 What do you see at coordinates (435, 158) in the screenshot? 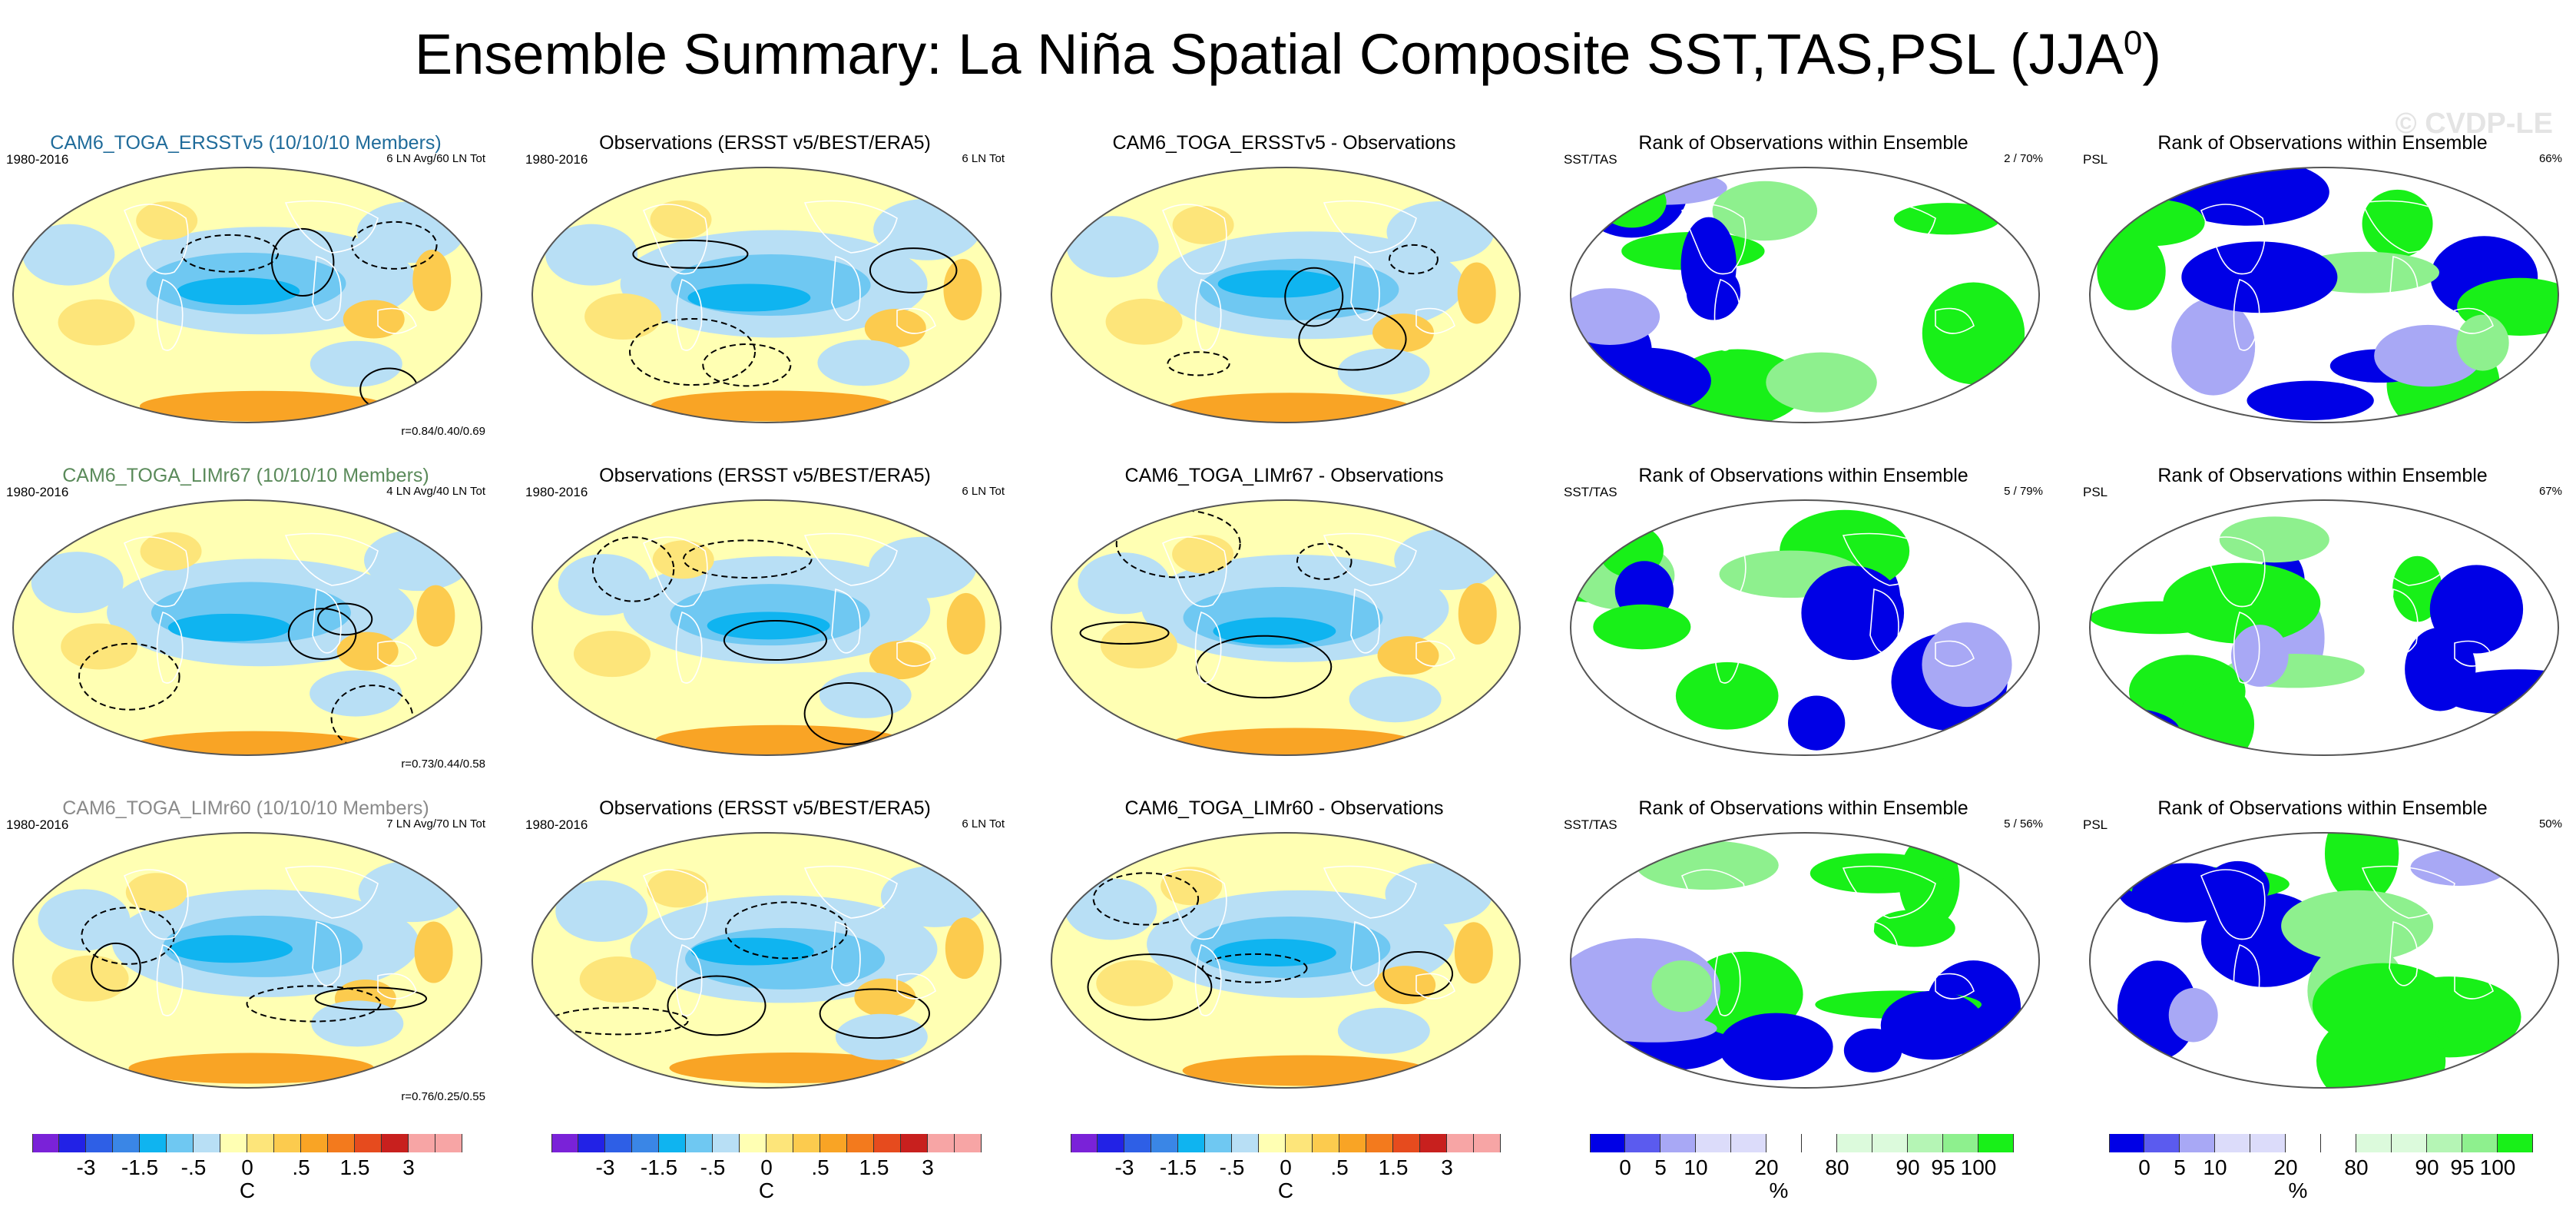
I see `panel-composite-count: 6 LN Avg/60 LN Tot` at bounding box center [435, 158].